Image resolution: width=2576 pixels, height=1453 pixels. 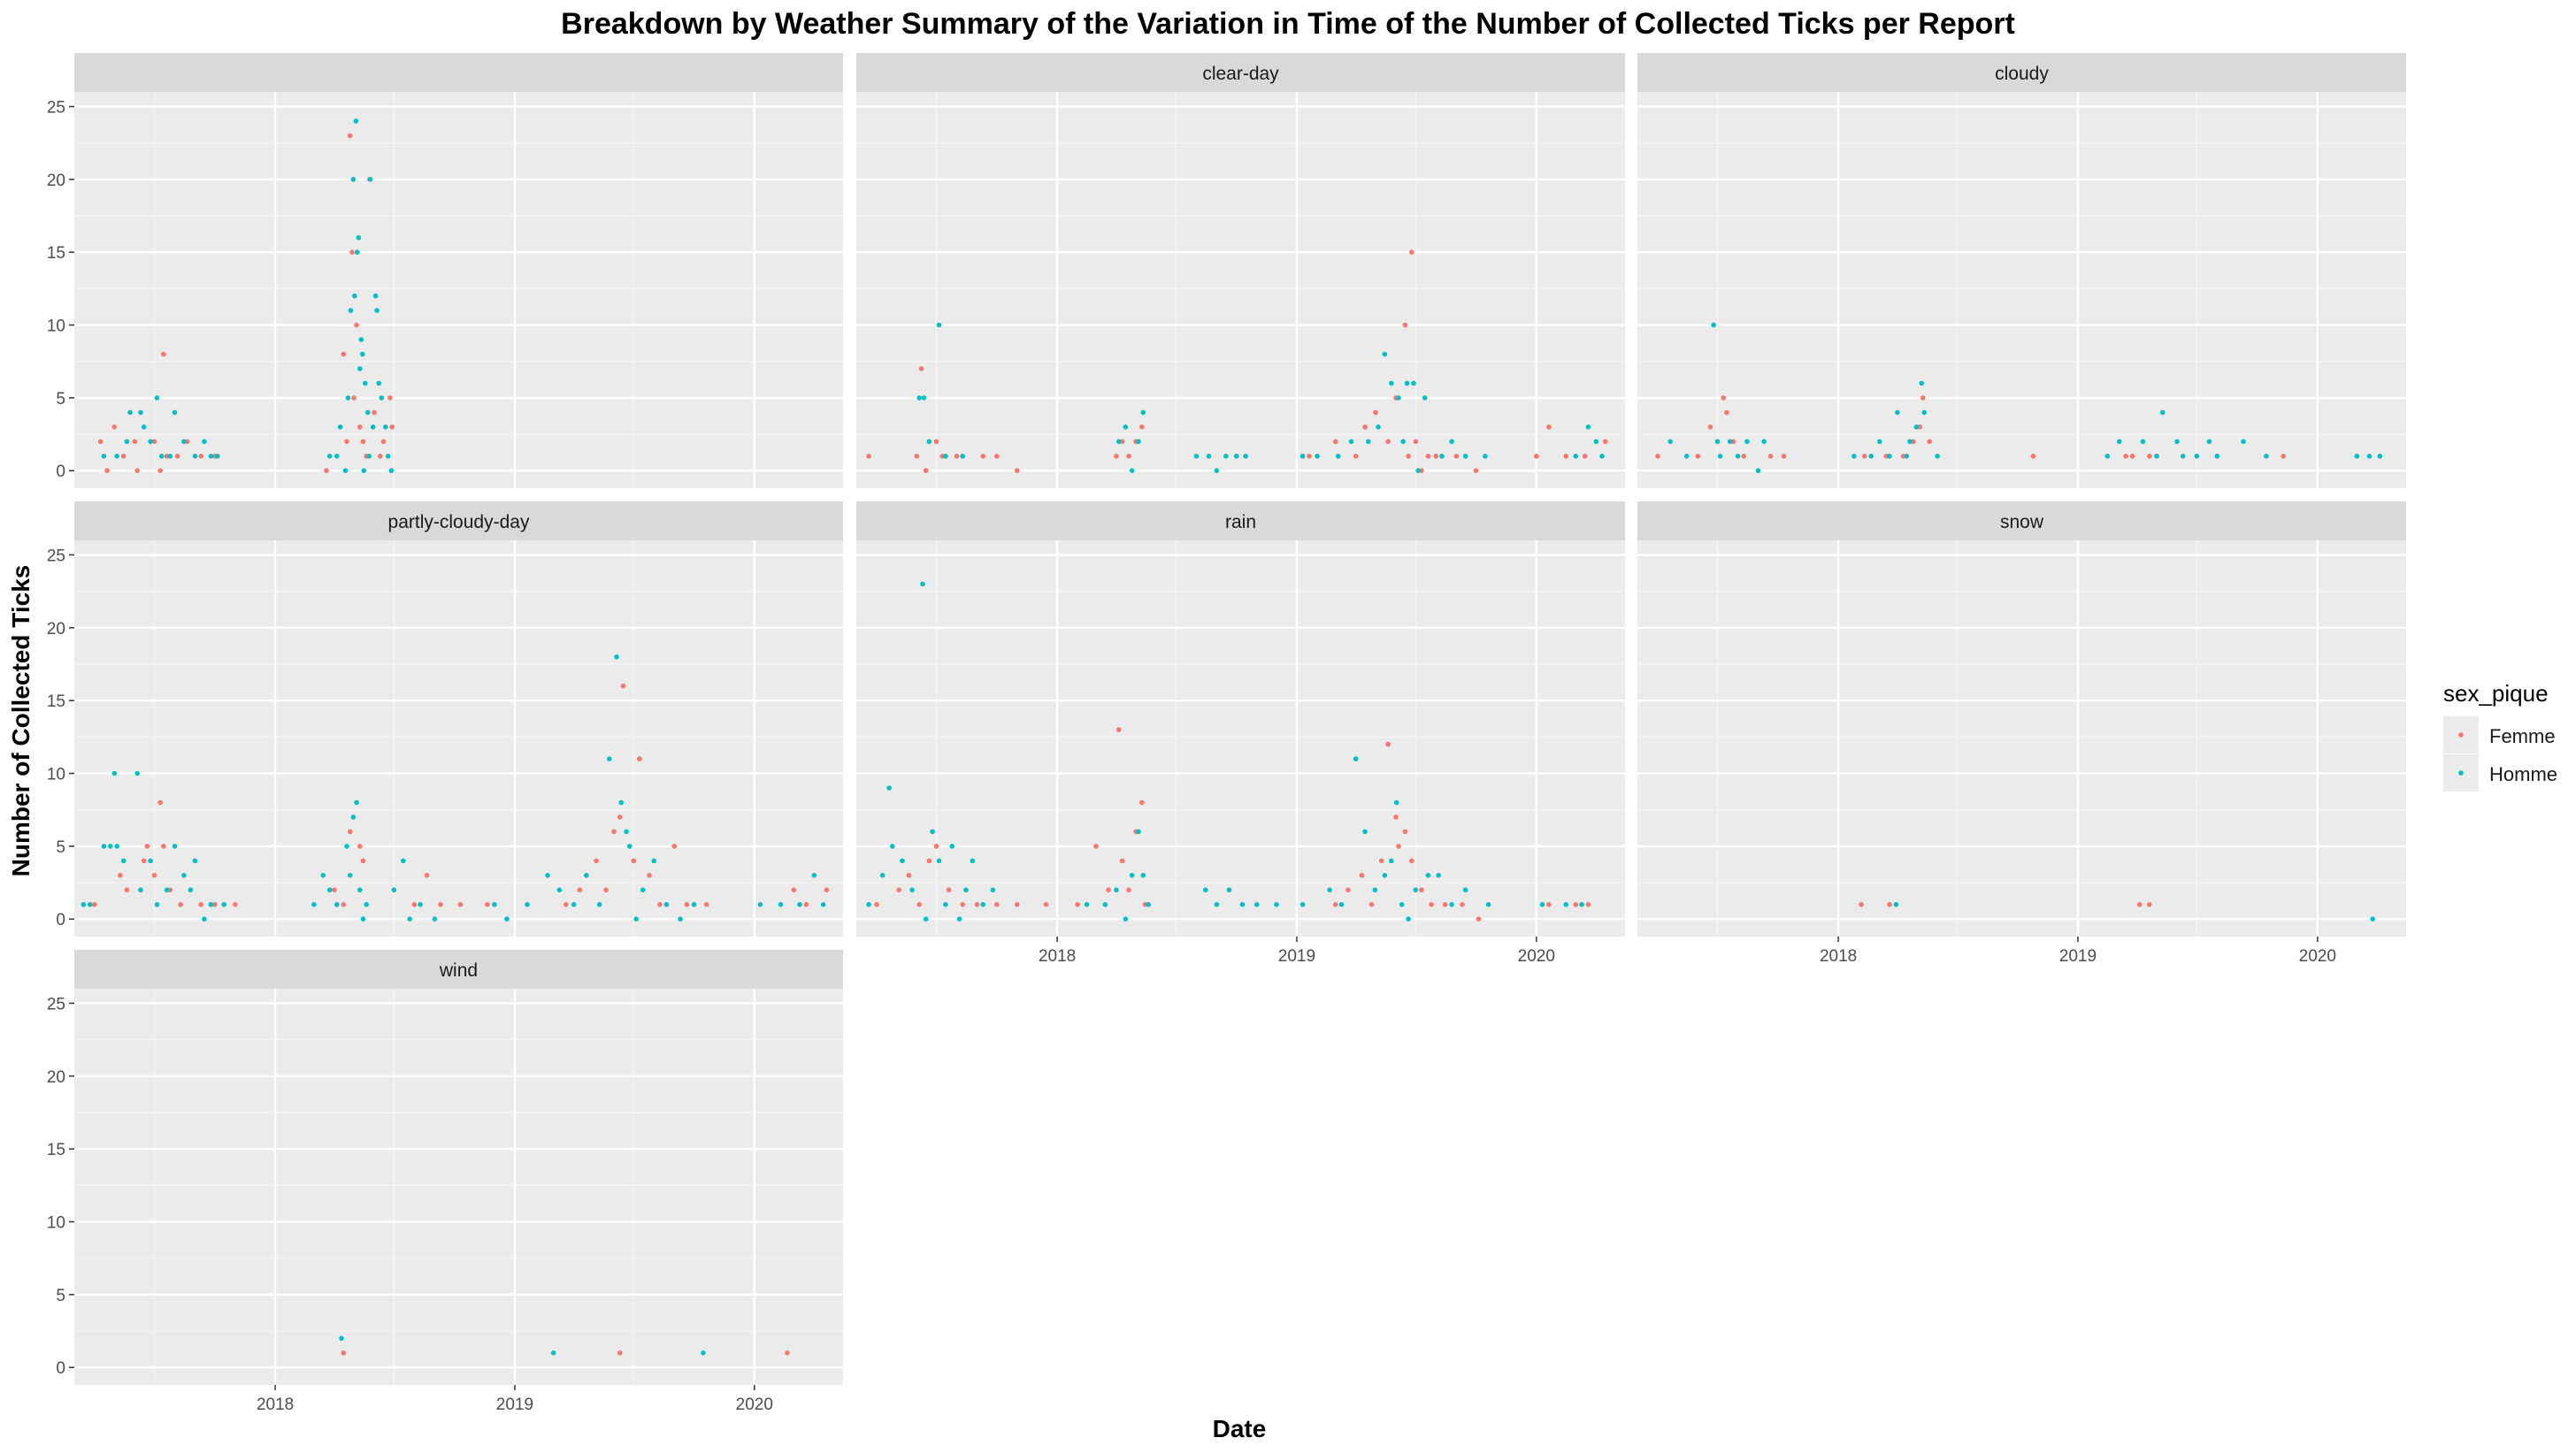 What do you see at coordinates (1240, 738) in the screenshot?
I see `panel-background` at bounding box center [1240, 738].